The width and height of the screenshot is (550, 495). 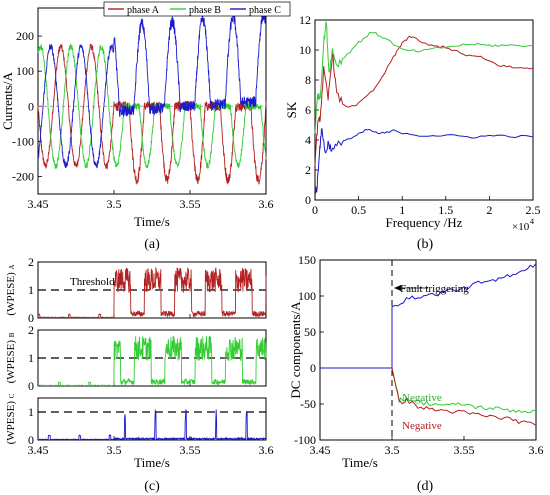 What do you see at coordinates (536, 450) in the screenshot?
I see `panel-d-xtick-label: 3.6` at bounding box center [536, 450].